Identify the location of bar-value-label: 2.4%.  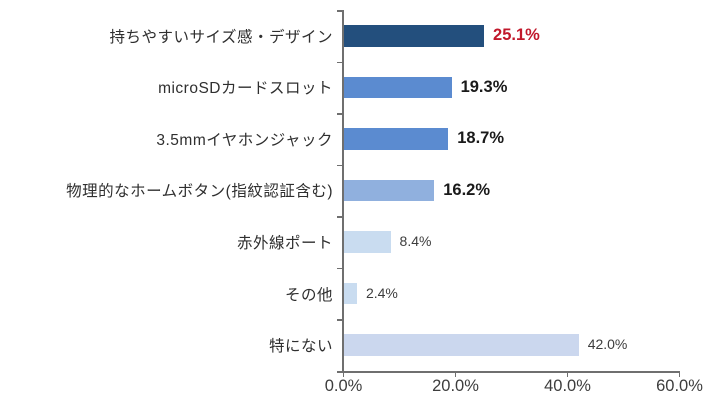
(381, 292).